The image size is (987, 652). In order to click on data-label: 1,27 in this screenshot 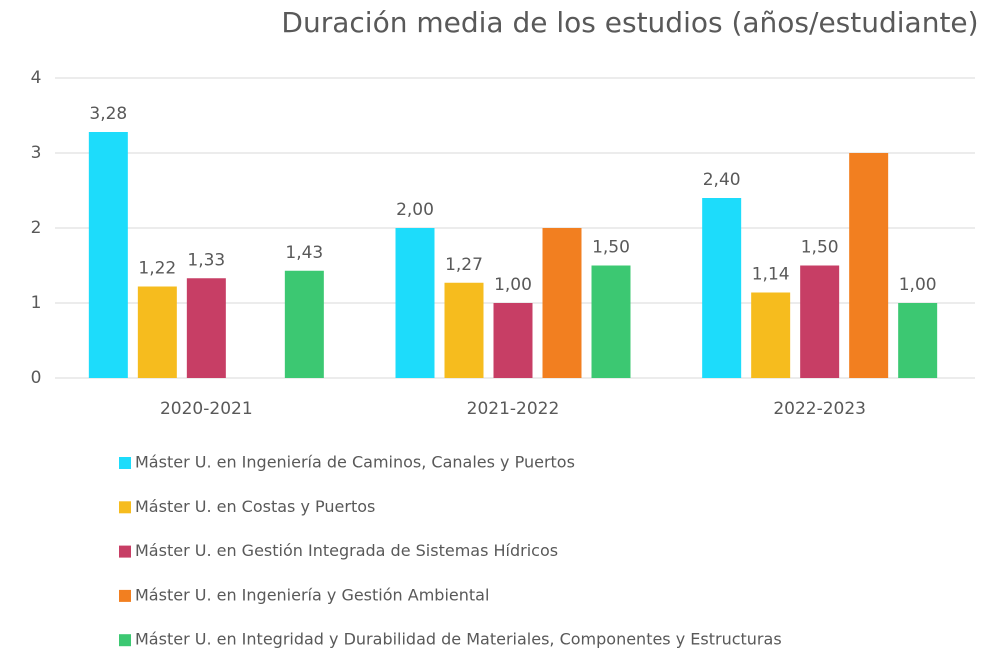, I will do `click(464, 265)`.